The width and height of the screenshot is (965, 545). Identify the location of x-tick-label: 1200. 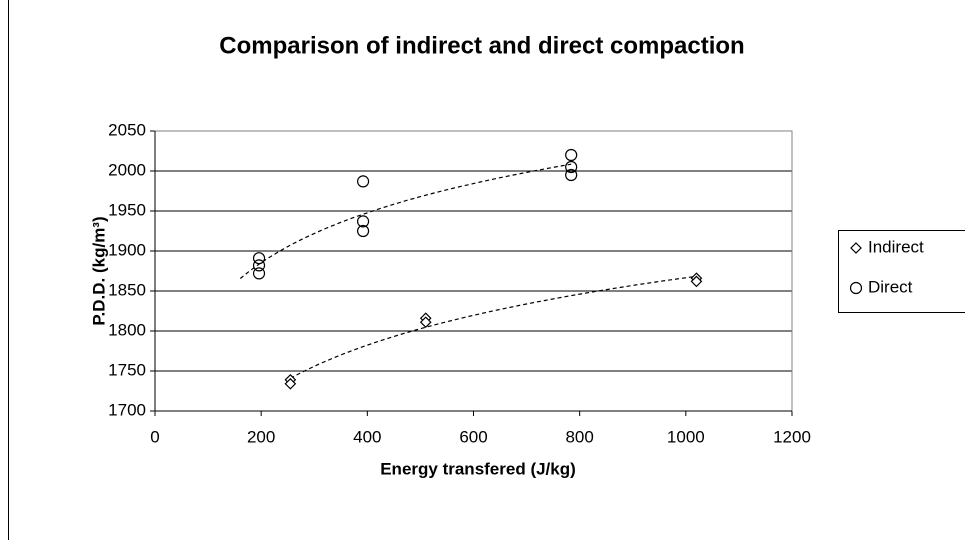
(792, 436).